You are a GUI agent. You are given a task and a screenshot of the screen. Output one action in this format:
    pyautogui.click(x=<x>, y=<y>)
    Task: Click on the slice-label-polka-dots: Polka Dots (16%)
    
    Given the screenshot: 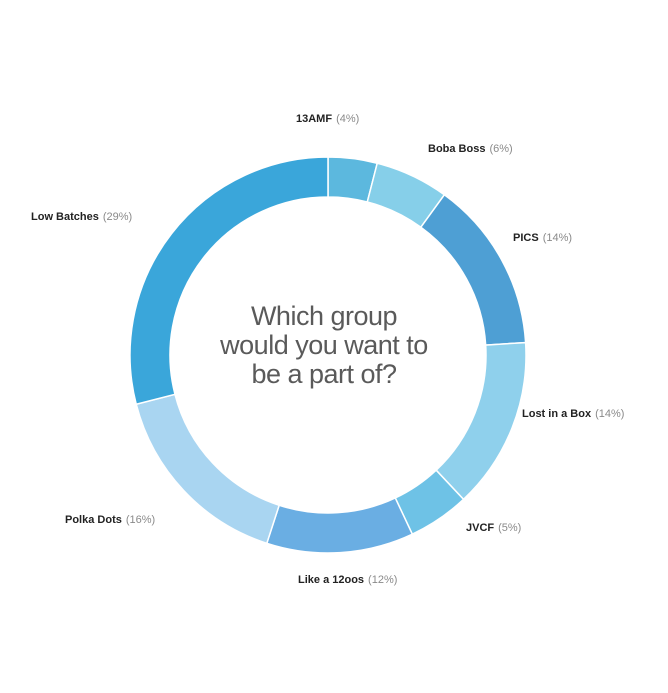 What is the action you would take?
    pyautogui.click(x=110, y=520)
    